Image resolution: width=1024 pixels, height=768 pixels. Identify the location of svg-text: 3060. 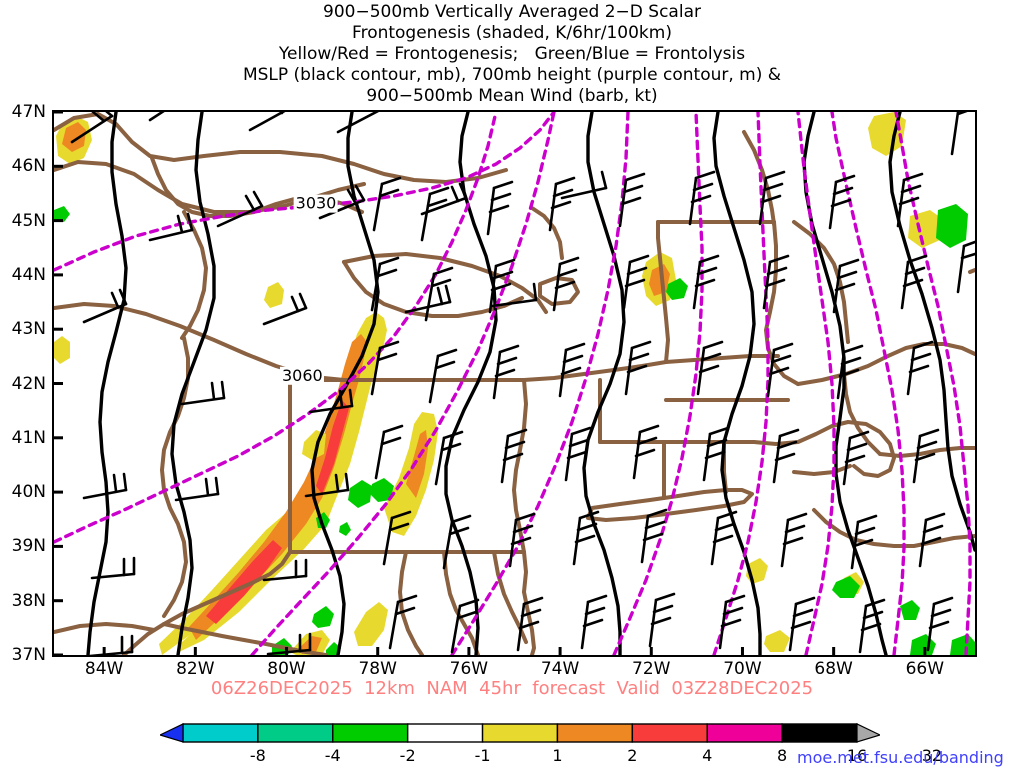
(302, 375).